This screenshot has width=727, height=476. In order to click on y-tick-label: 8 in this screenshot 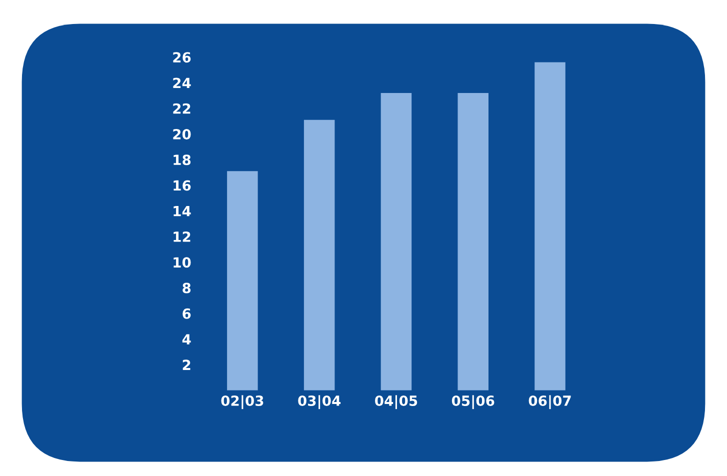, I will do `click(186, 288)`.